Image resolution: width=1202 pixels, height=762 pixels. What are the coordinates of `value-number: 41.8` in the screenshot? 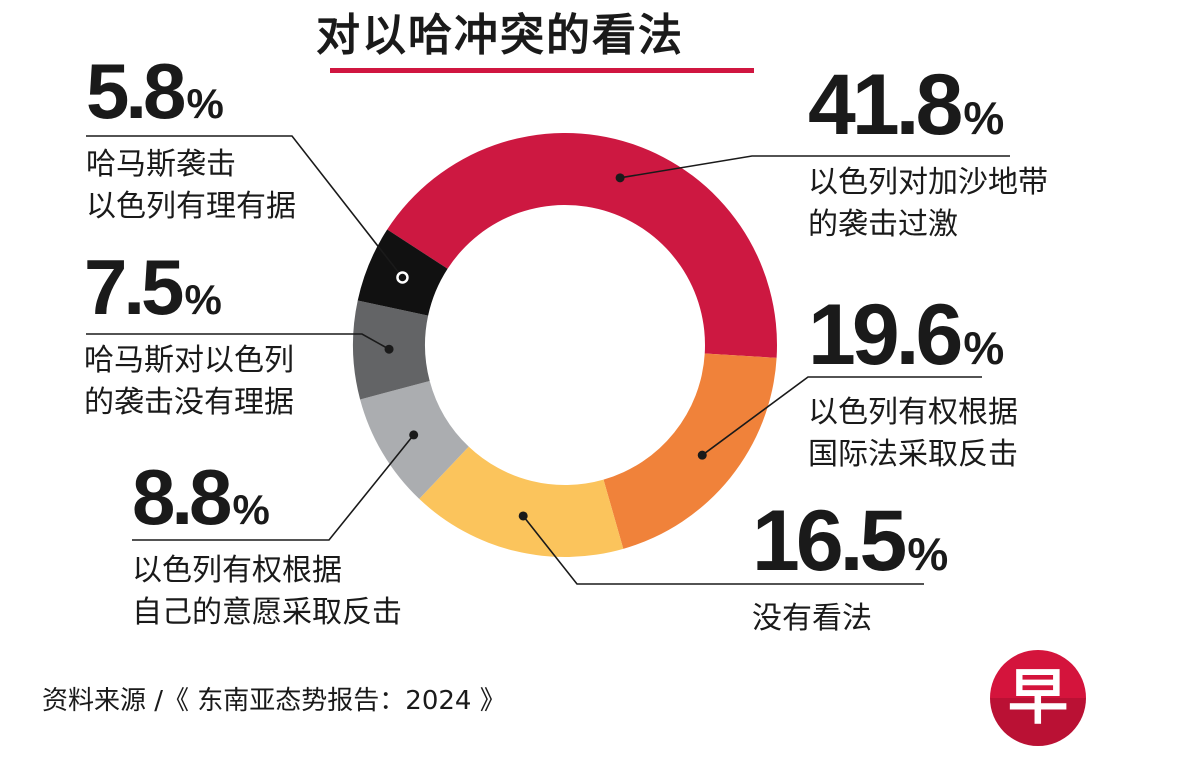 It's located at (885, 105).